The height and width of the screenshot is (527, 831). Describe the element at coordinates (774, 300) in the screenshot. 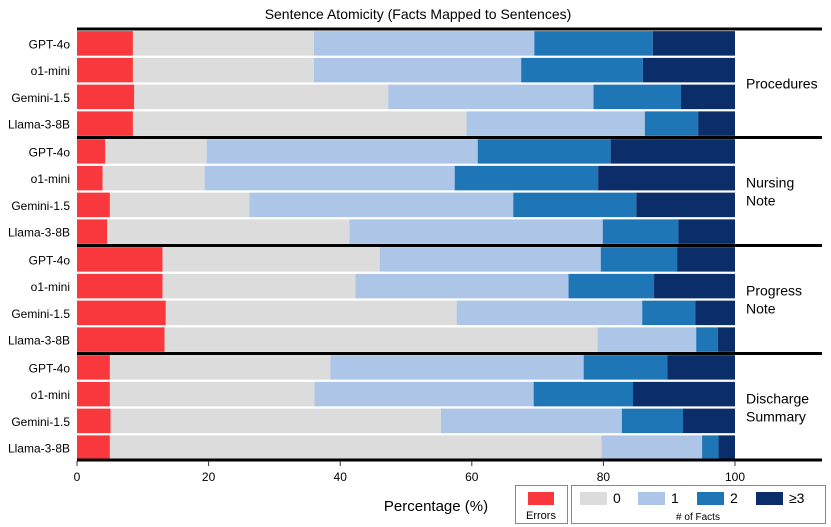

I see `group-label-progress-note: Progress Note` at that location.